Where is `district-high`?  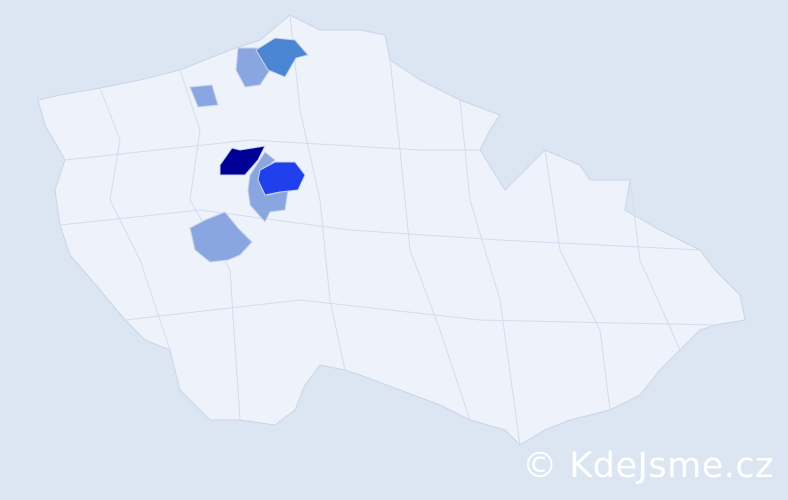
district-high is located at coordinates (281, 178).